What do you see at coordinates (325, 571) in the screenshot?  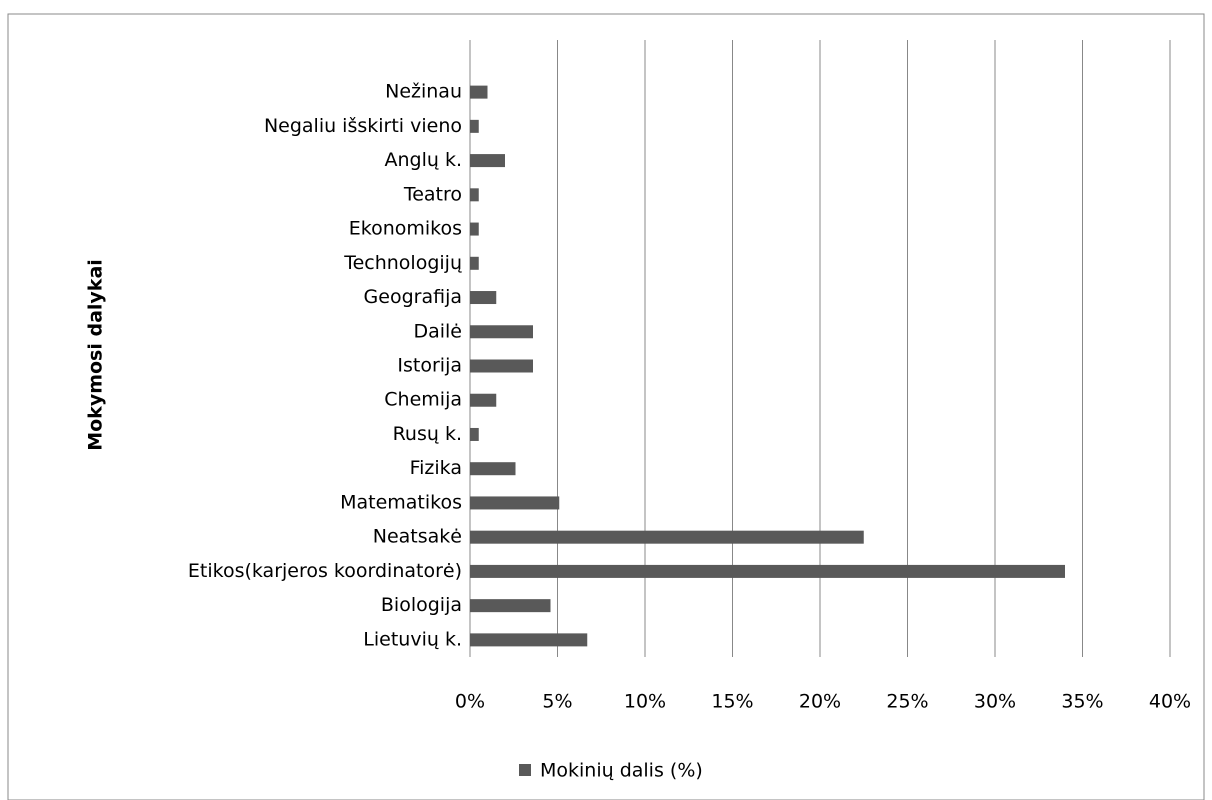 I see `y-tick-label: Etikos(karjeros koordinatorė)` at bounding box center [325, 571].